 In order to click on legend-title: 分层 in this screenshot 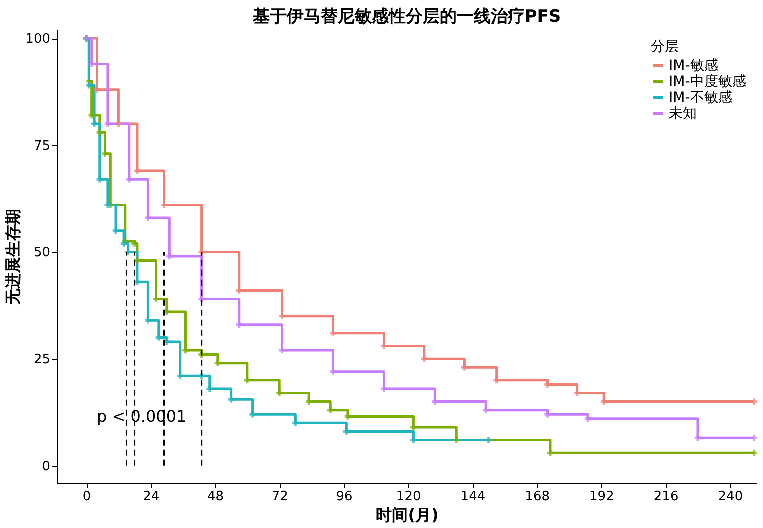, I will do `click(665, 47)`.